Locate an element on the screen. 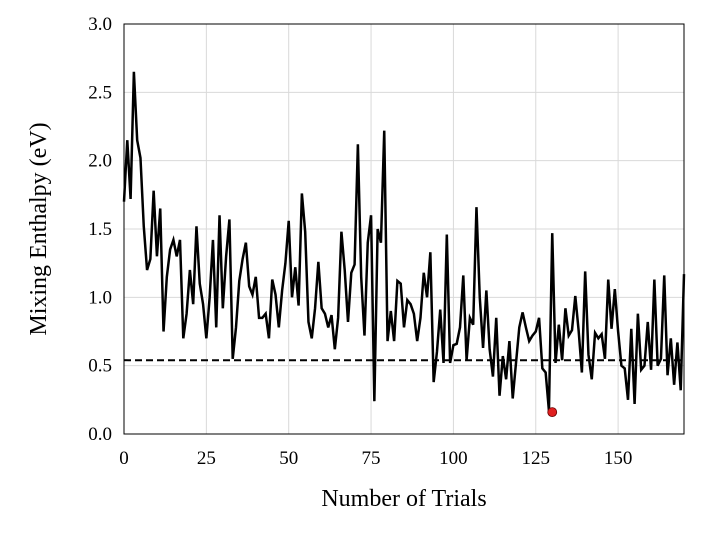 The image size is (725, 545). x-tick-label: 25 is located at coordinates (206, 458).